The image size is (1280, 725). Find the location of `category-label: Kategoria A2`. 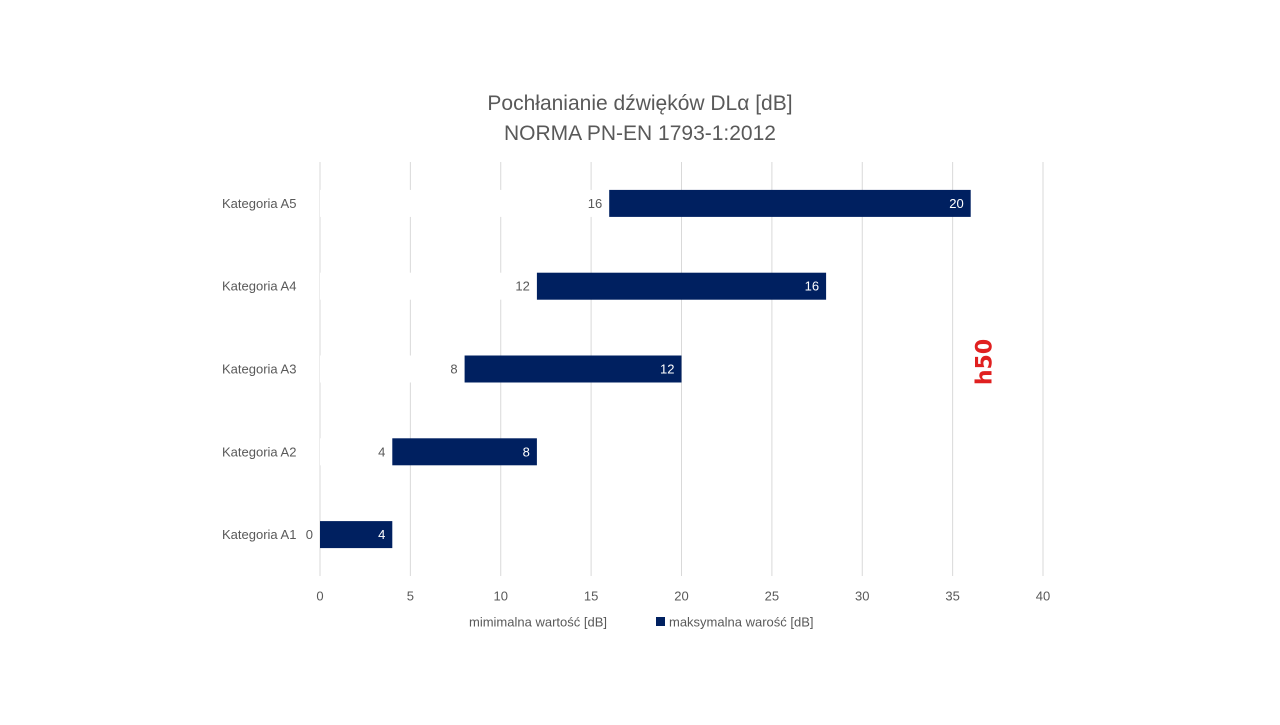

category-label: Kategoria A2 is located at coordinates (259, 451).